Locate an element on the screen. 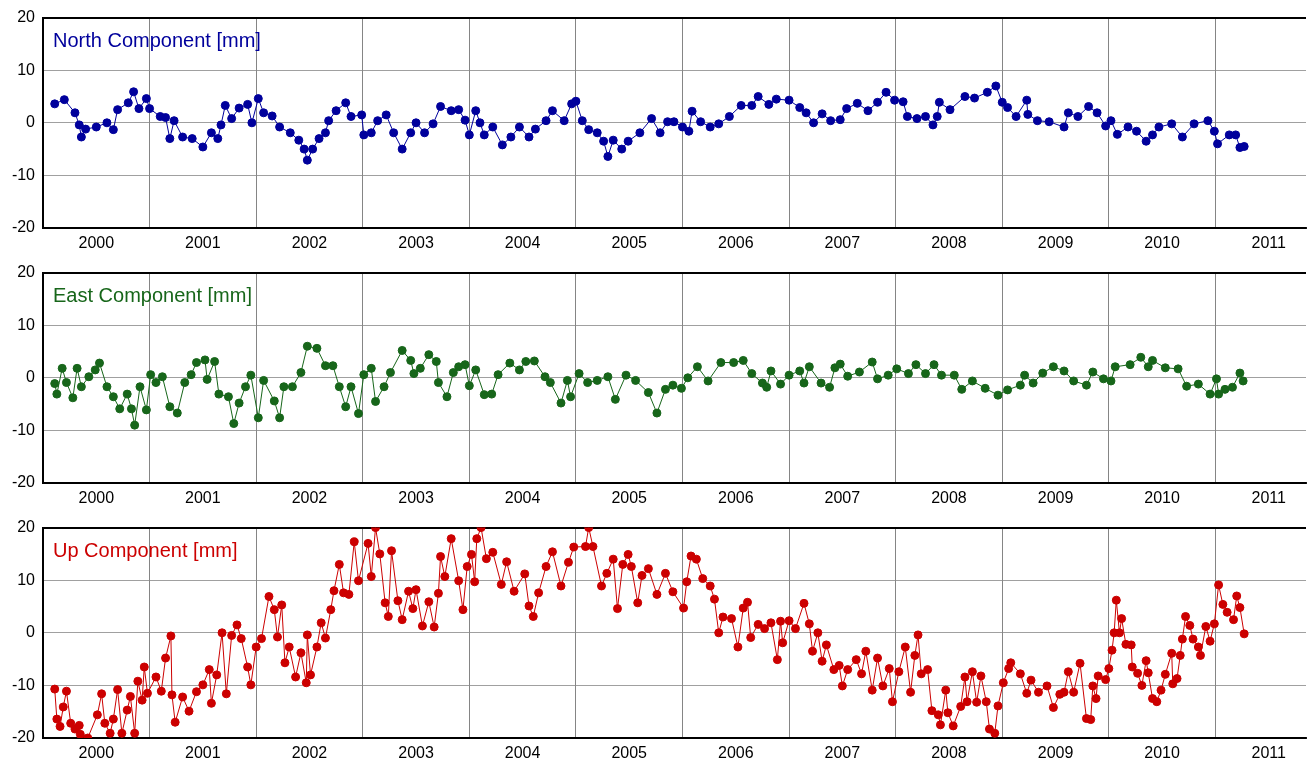 This screenshot has width=1311, height=765. text: Up Component [mm] is located at coordinates (145, 549).